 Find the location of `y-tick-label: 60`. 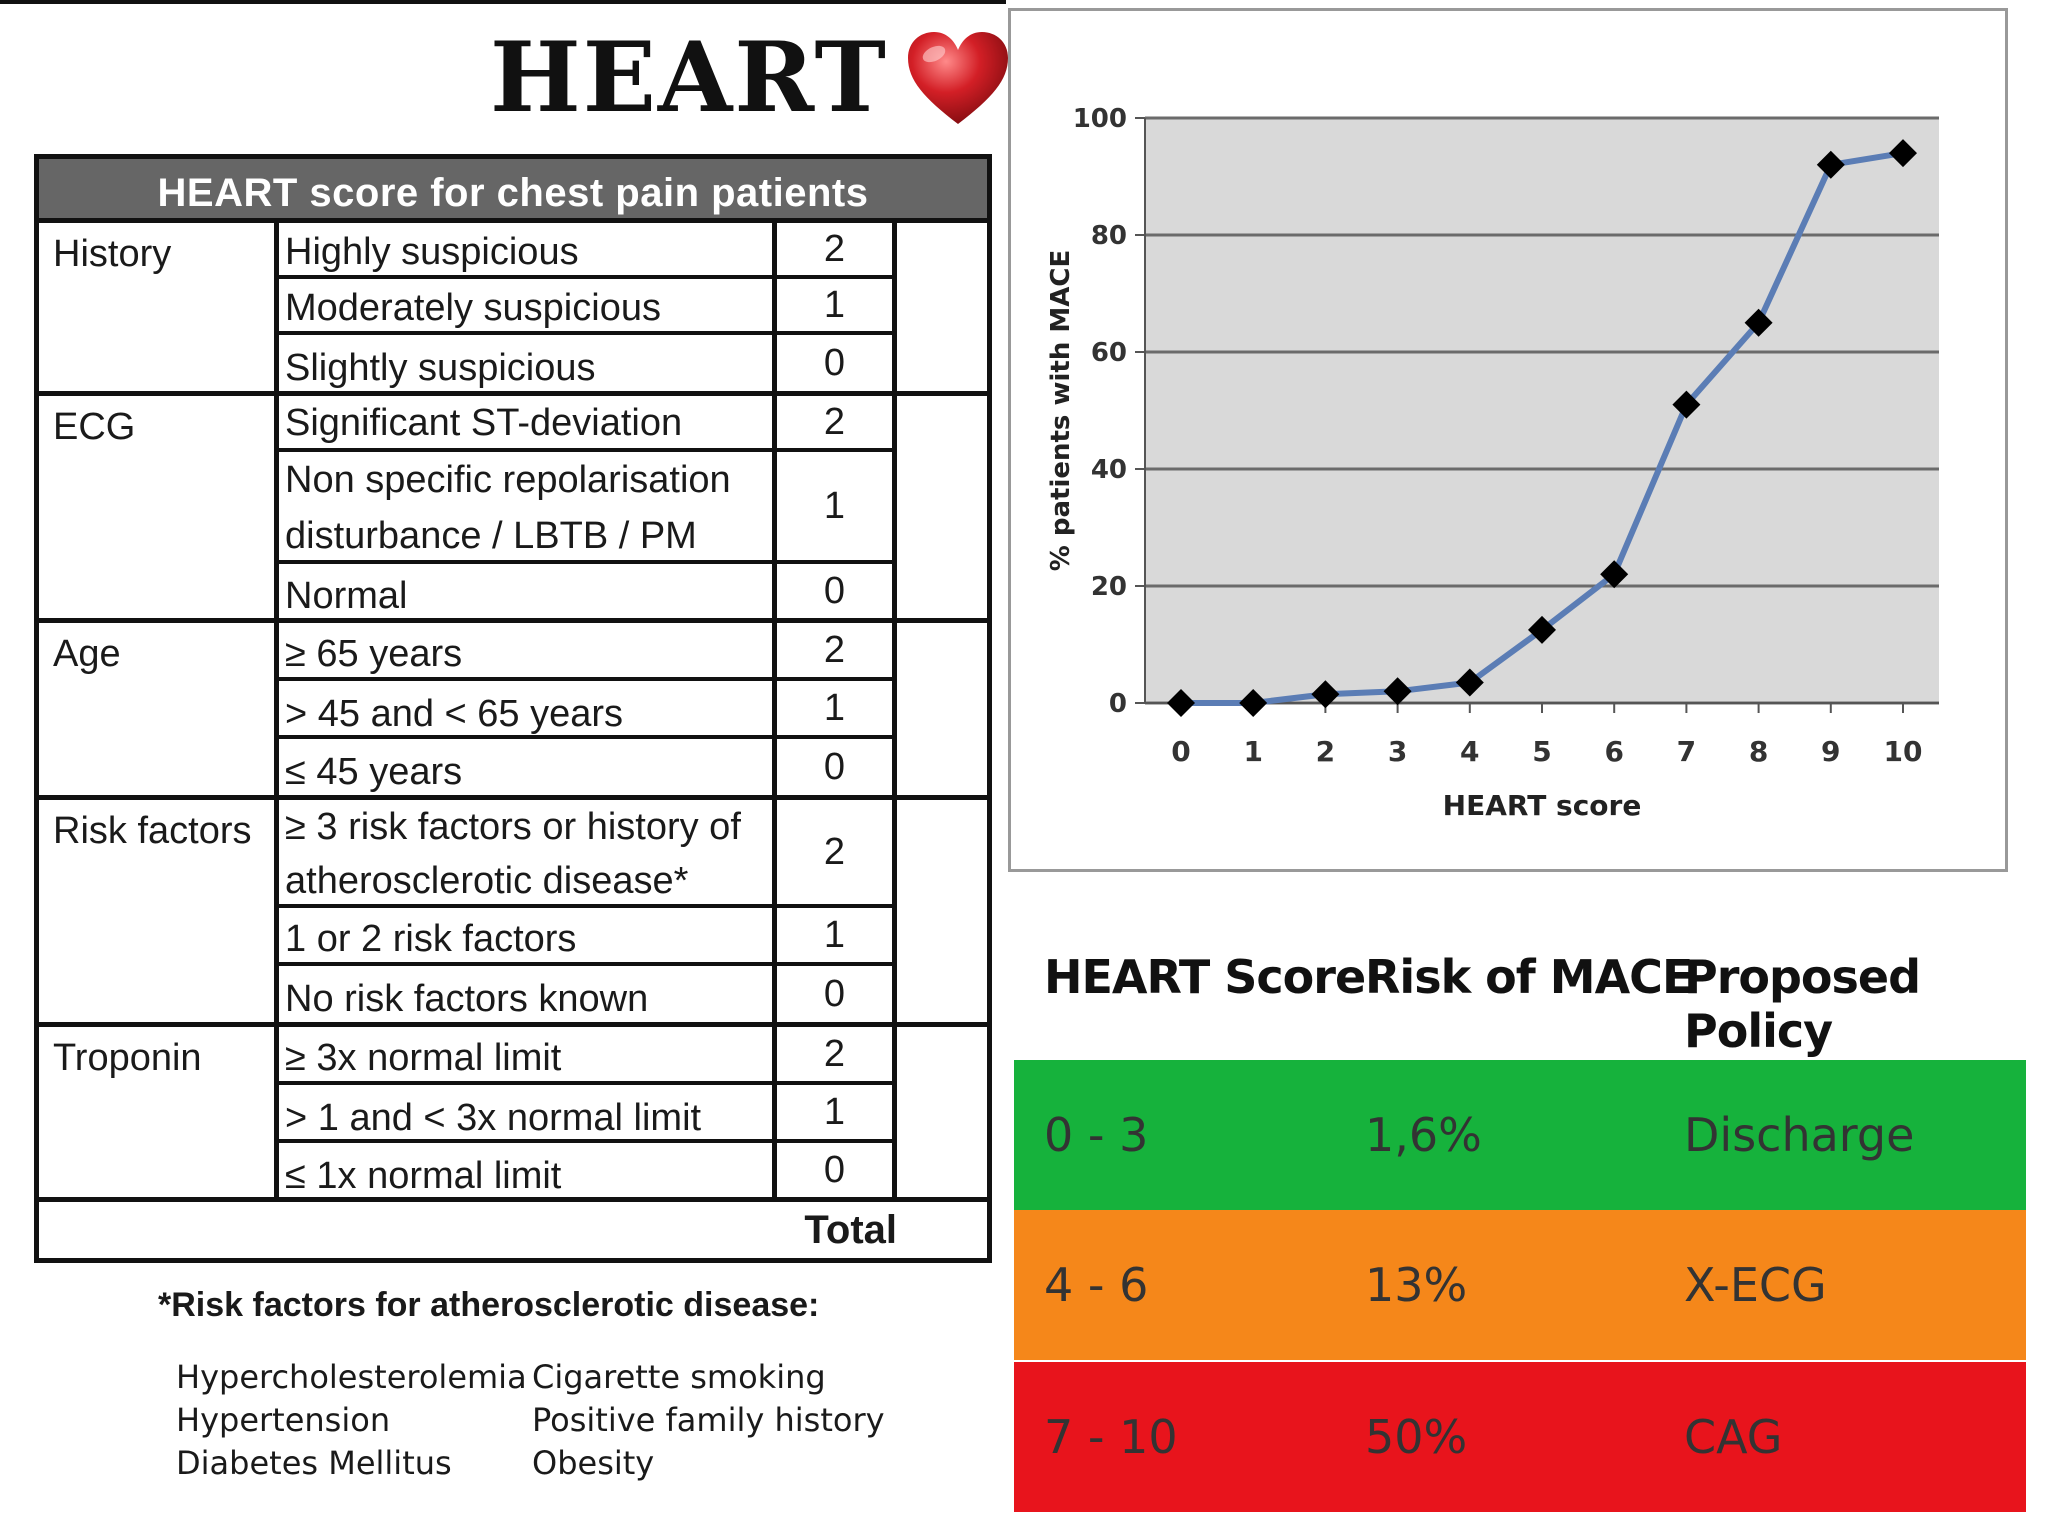

y-tick-label: 60 is located at coordinates (1109, 353).